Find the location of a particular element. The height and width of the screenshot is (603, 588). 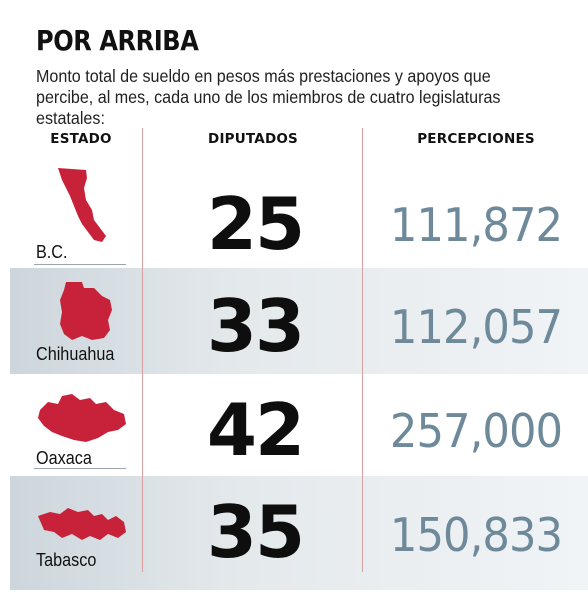

oaxaca-map-icon is located at coordinates (82, 418).